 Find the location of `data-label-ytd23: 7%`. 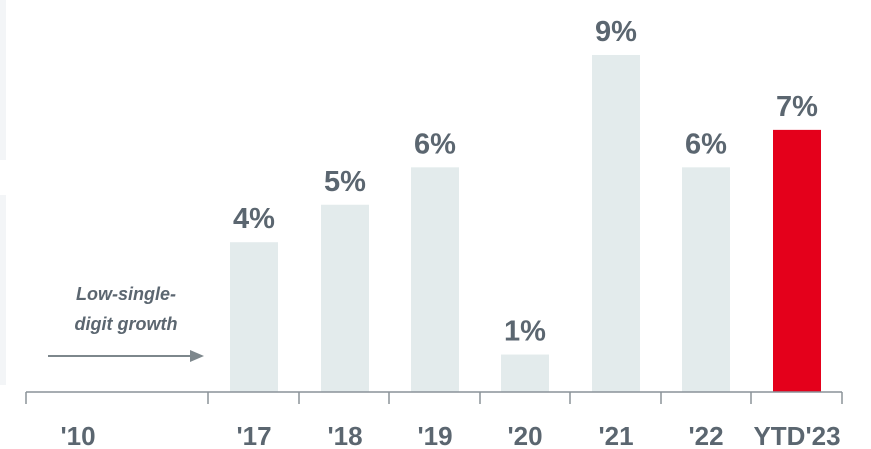

data-label-ytd23: 7% is located at coordinates (797, 107).